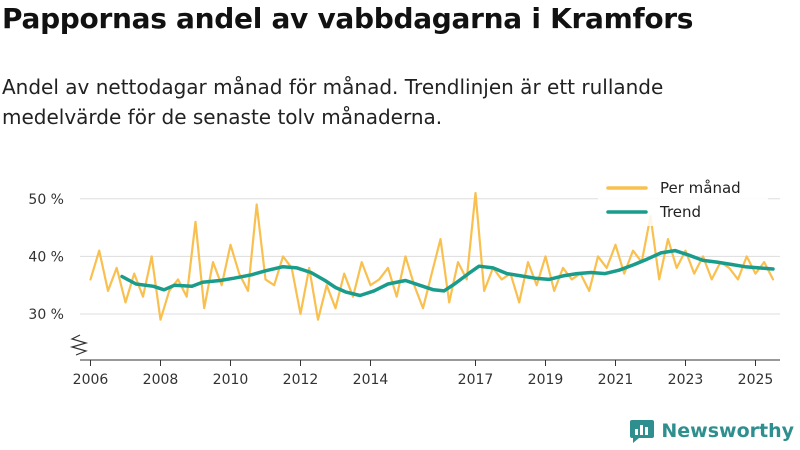 The height and width of the screenshot is (450, 800). I want to click on x-tick-label-2008: 2008, so click(161, 380).